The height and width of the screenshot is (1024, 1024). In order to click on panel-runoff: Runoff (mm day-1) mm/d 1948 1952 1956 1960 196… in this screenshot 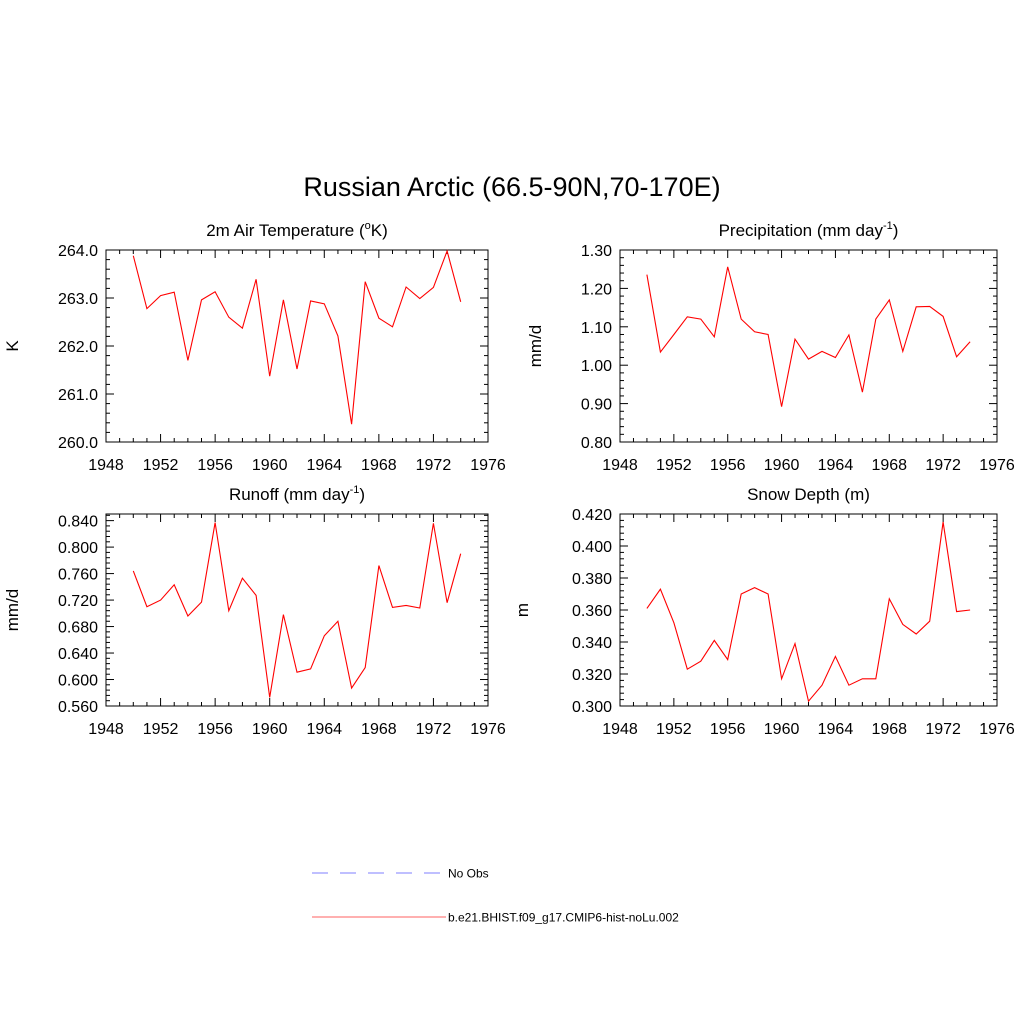, I will do `click(254, 611)`.